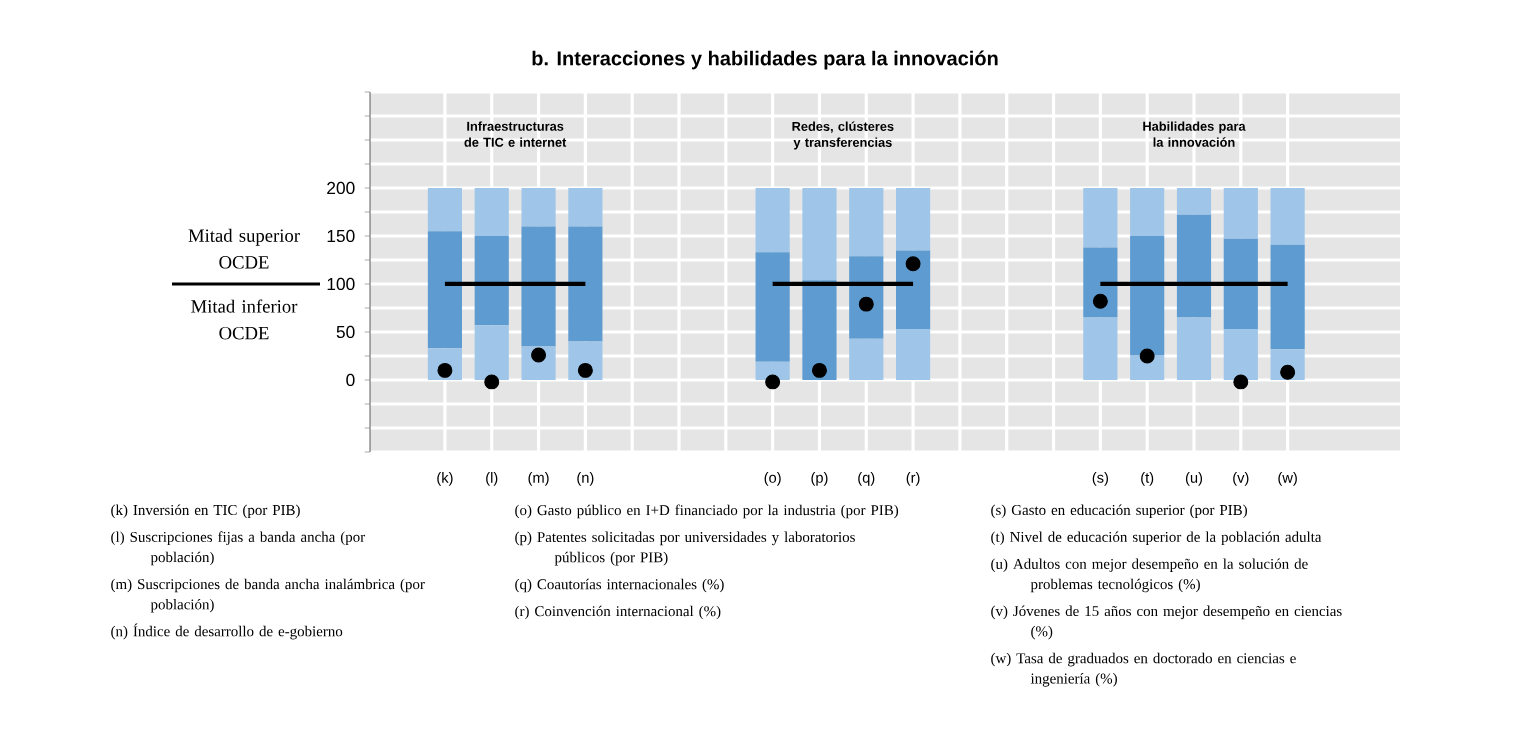 This screenshot has height=740, width=1536. Describe the element at coordinates (350, 380) in the screenshot. I see `y-tick-label: 0` at that location.